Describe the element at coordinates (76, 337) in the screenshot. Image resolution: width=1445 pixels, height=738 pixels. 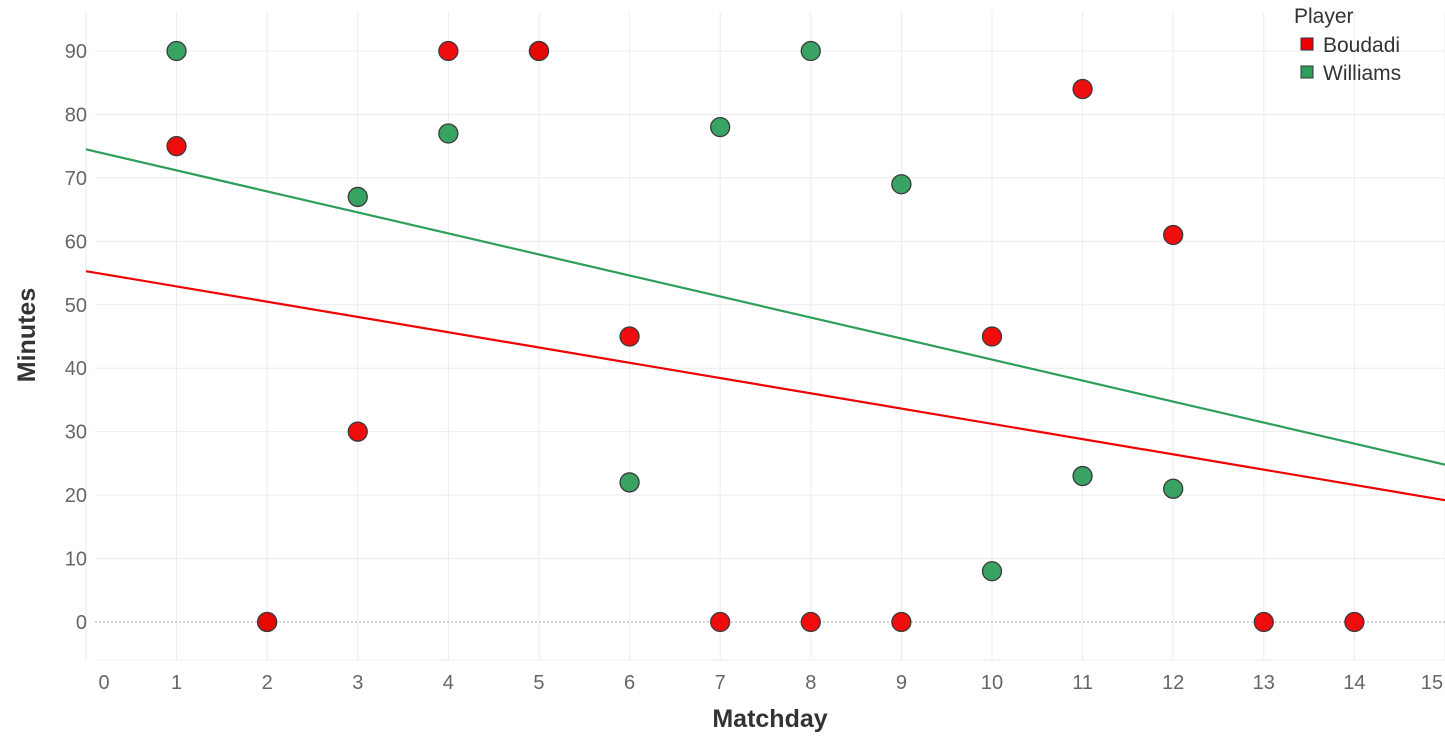
I see `y-axis-ticks: 0 10 20 30 40 50 60 70 80 90` at that location.